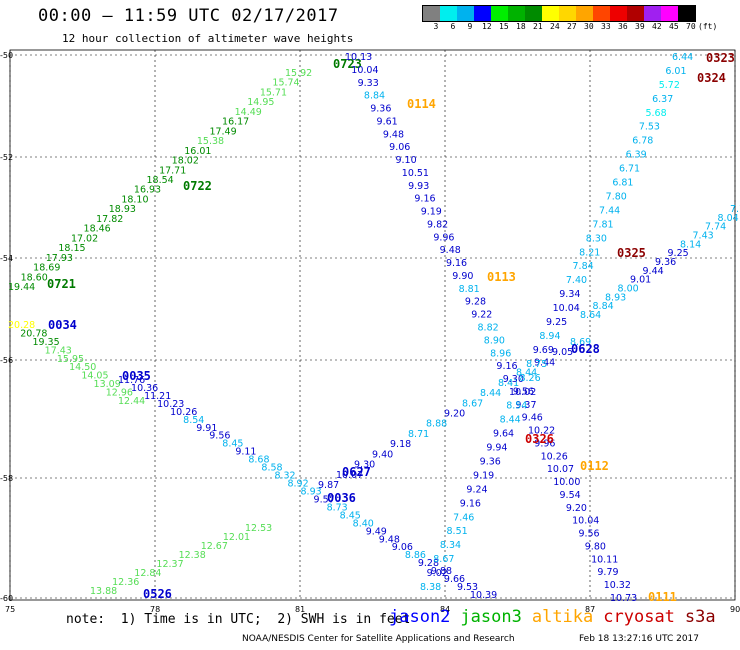 This screenshot has width=740, height=650. I want to click on wave-height-label: 9.64, so click(503, 434).